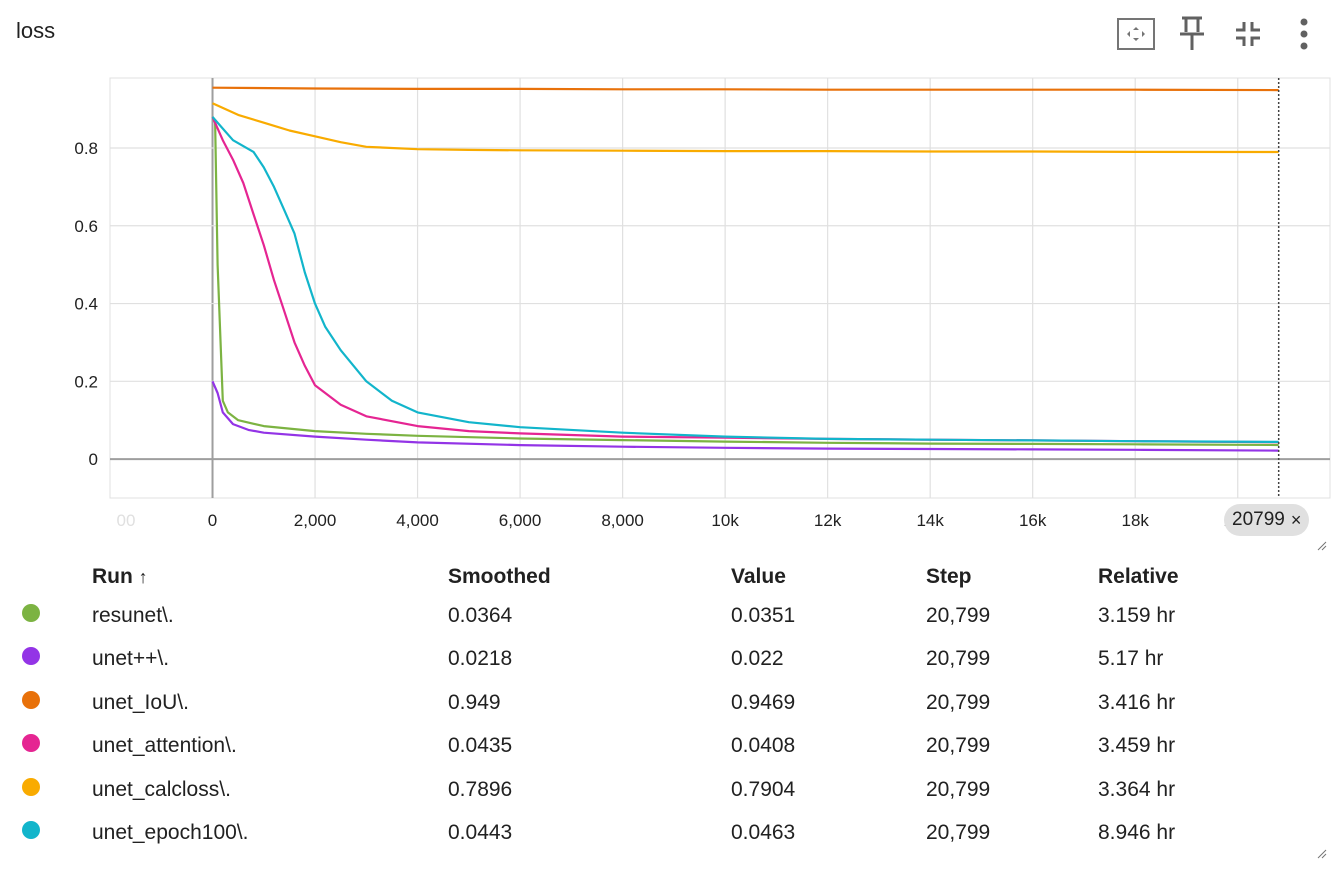 The image size is (1342, 873). I want to click on relative-time: 3.416 hr, so click(1137, 702).